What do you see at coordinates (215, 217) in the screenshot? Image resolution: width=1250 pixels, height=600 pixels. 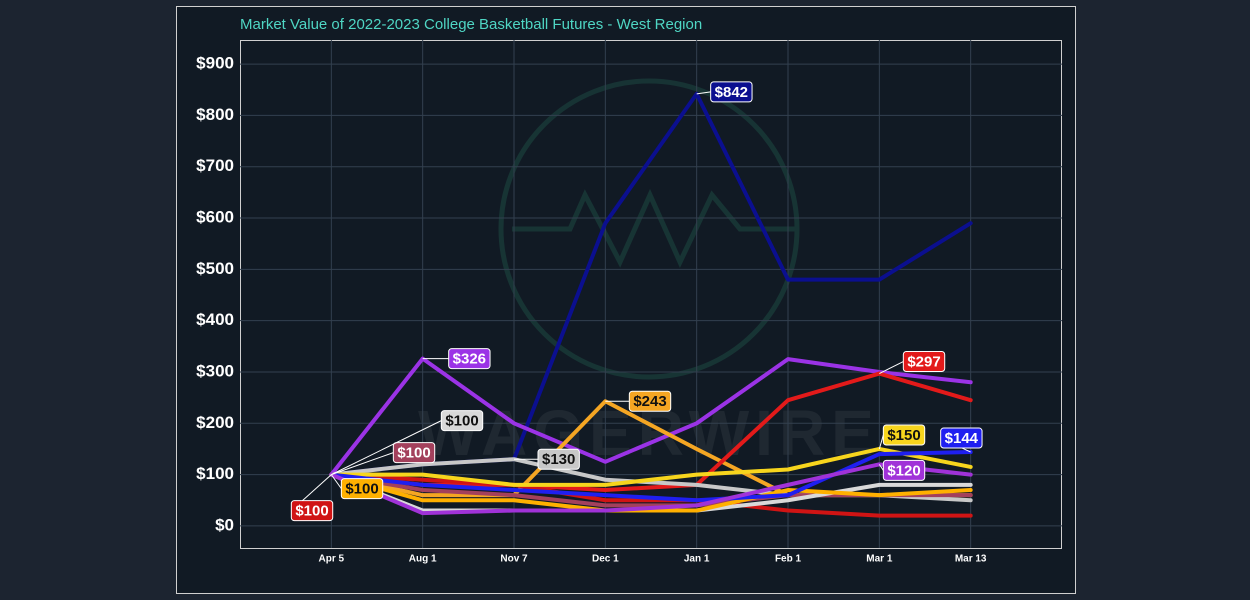 I see `y-tick-label: $600` at bounding box center [215, 217].